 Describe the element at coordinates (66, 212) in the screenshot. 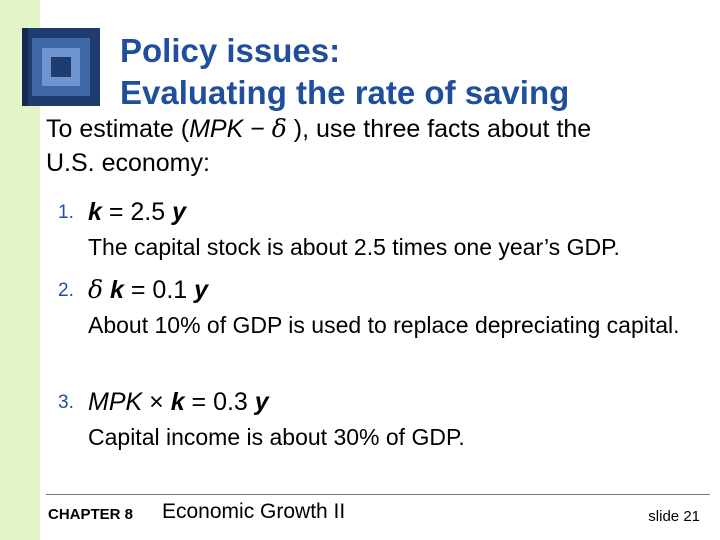

I see `fact-number: 1.` at that location.